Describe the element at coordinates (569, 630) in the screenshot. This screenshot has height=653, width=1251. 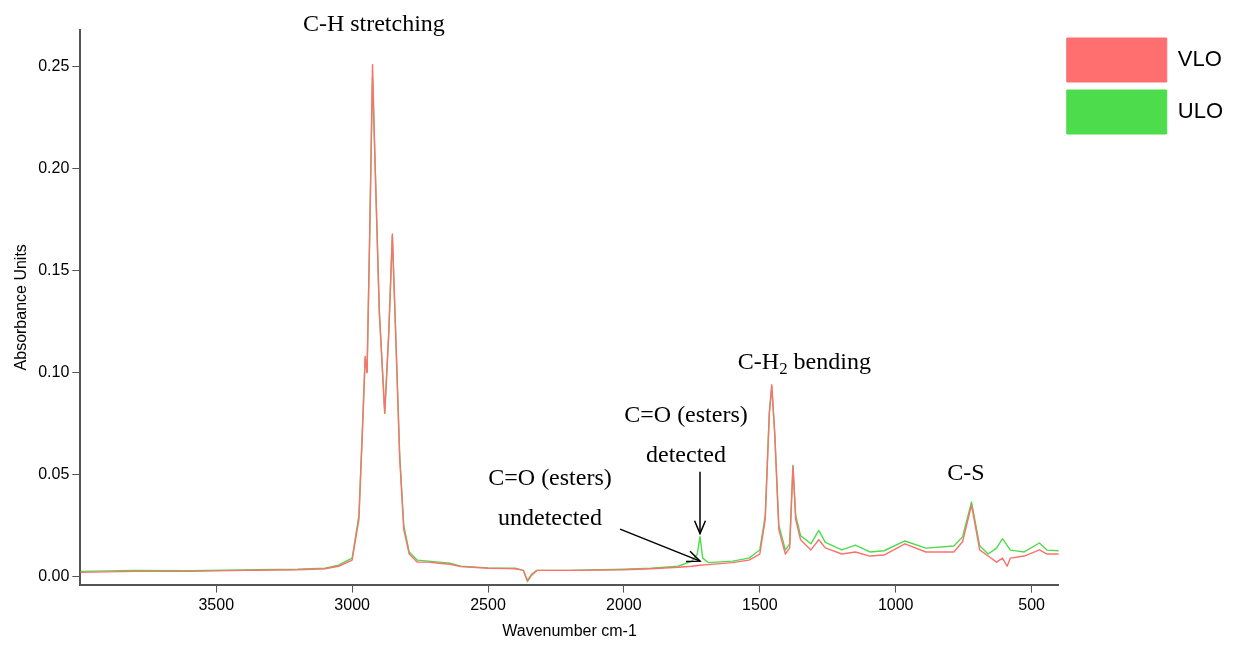
I see `x-axis-title: Wavenumber cm-1` at that location.